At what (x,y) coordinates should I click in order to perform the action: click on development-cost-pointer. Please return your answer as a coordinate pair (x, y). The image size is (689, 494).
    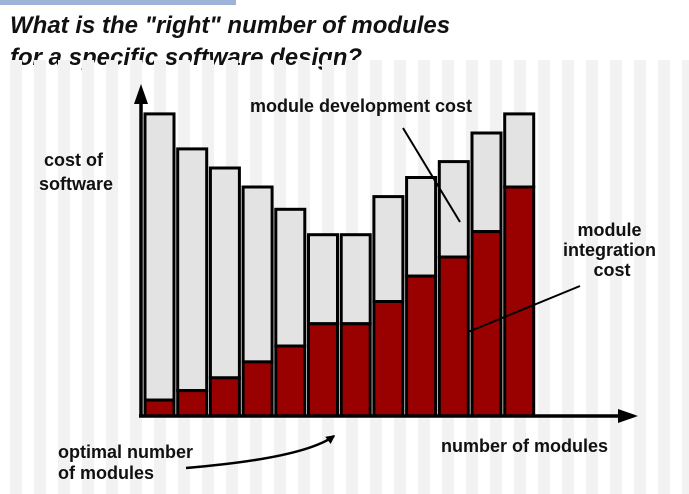
    Looking at the image, I should click on (431, 175).